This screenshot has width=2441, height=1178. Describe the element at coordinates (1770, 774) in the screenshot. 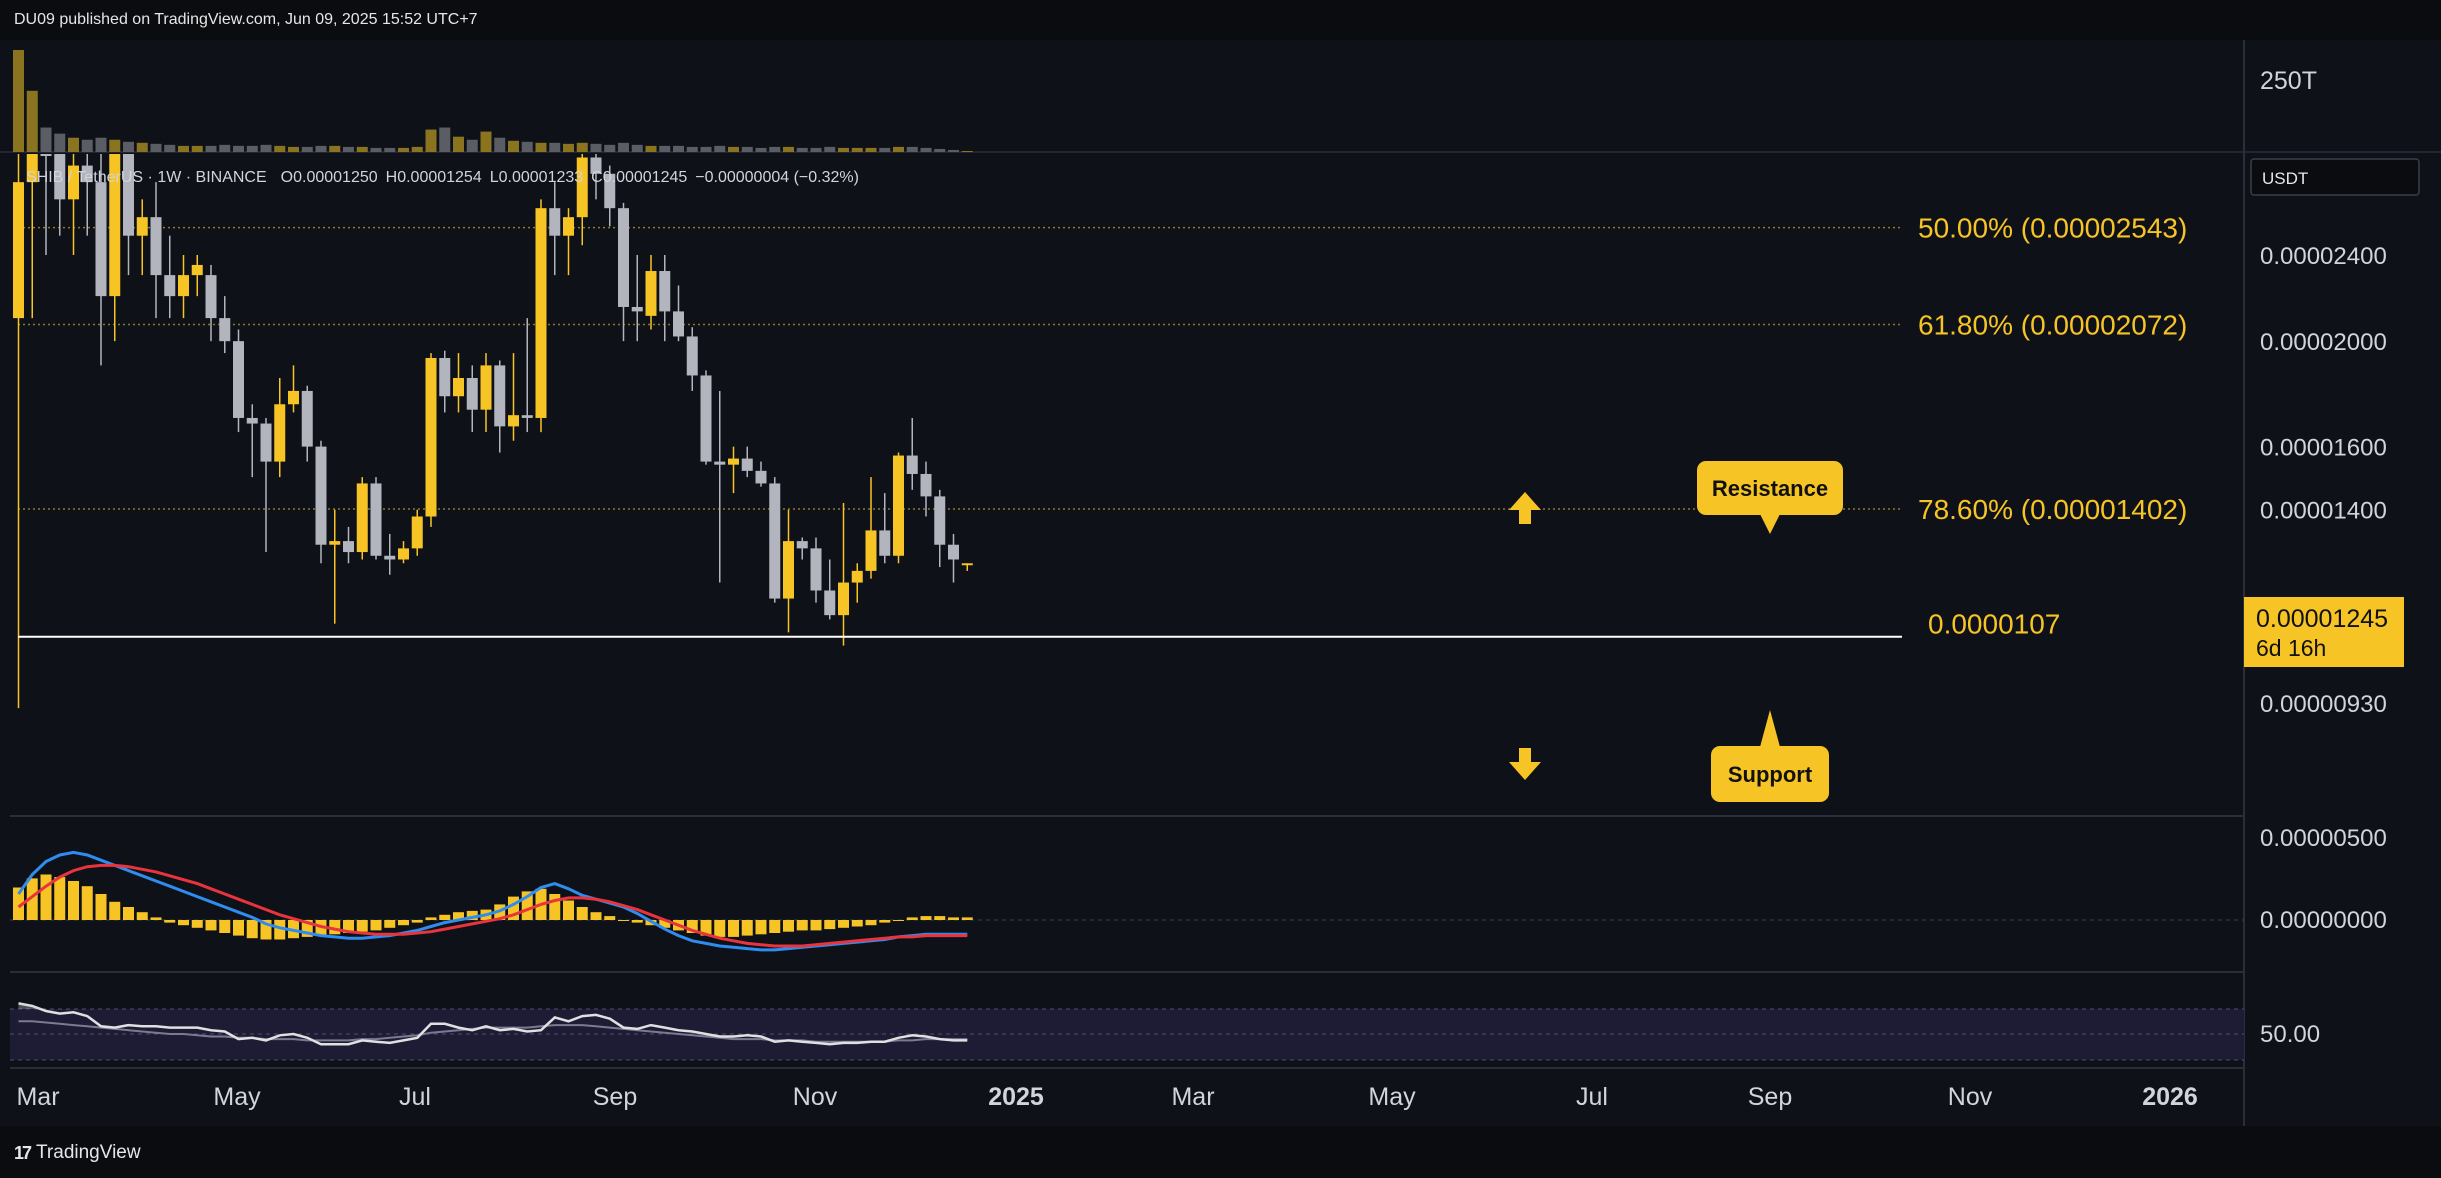

I see `support-label: Support` at that location.